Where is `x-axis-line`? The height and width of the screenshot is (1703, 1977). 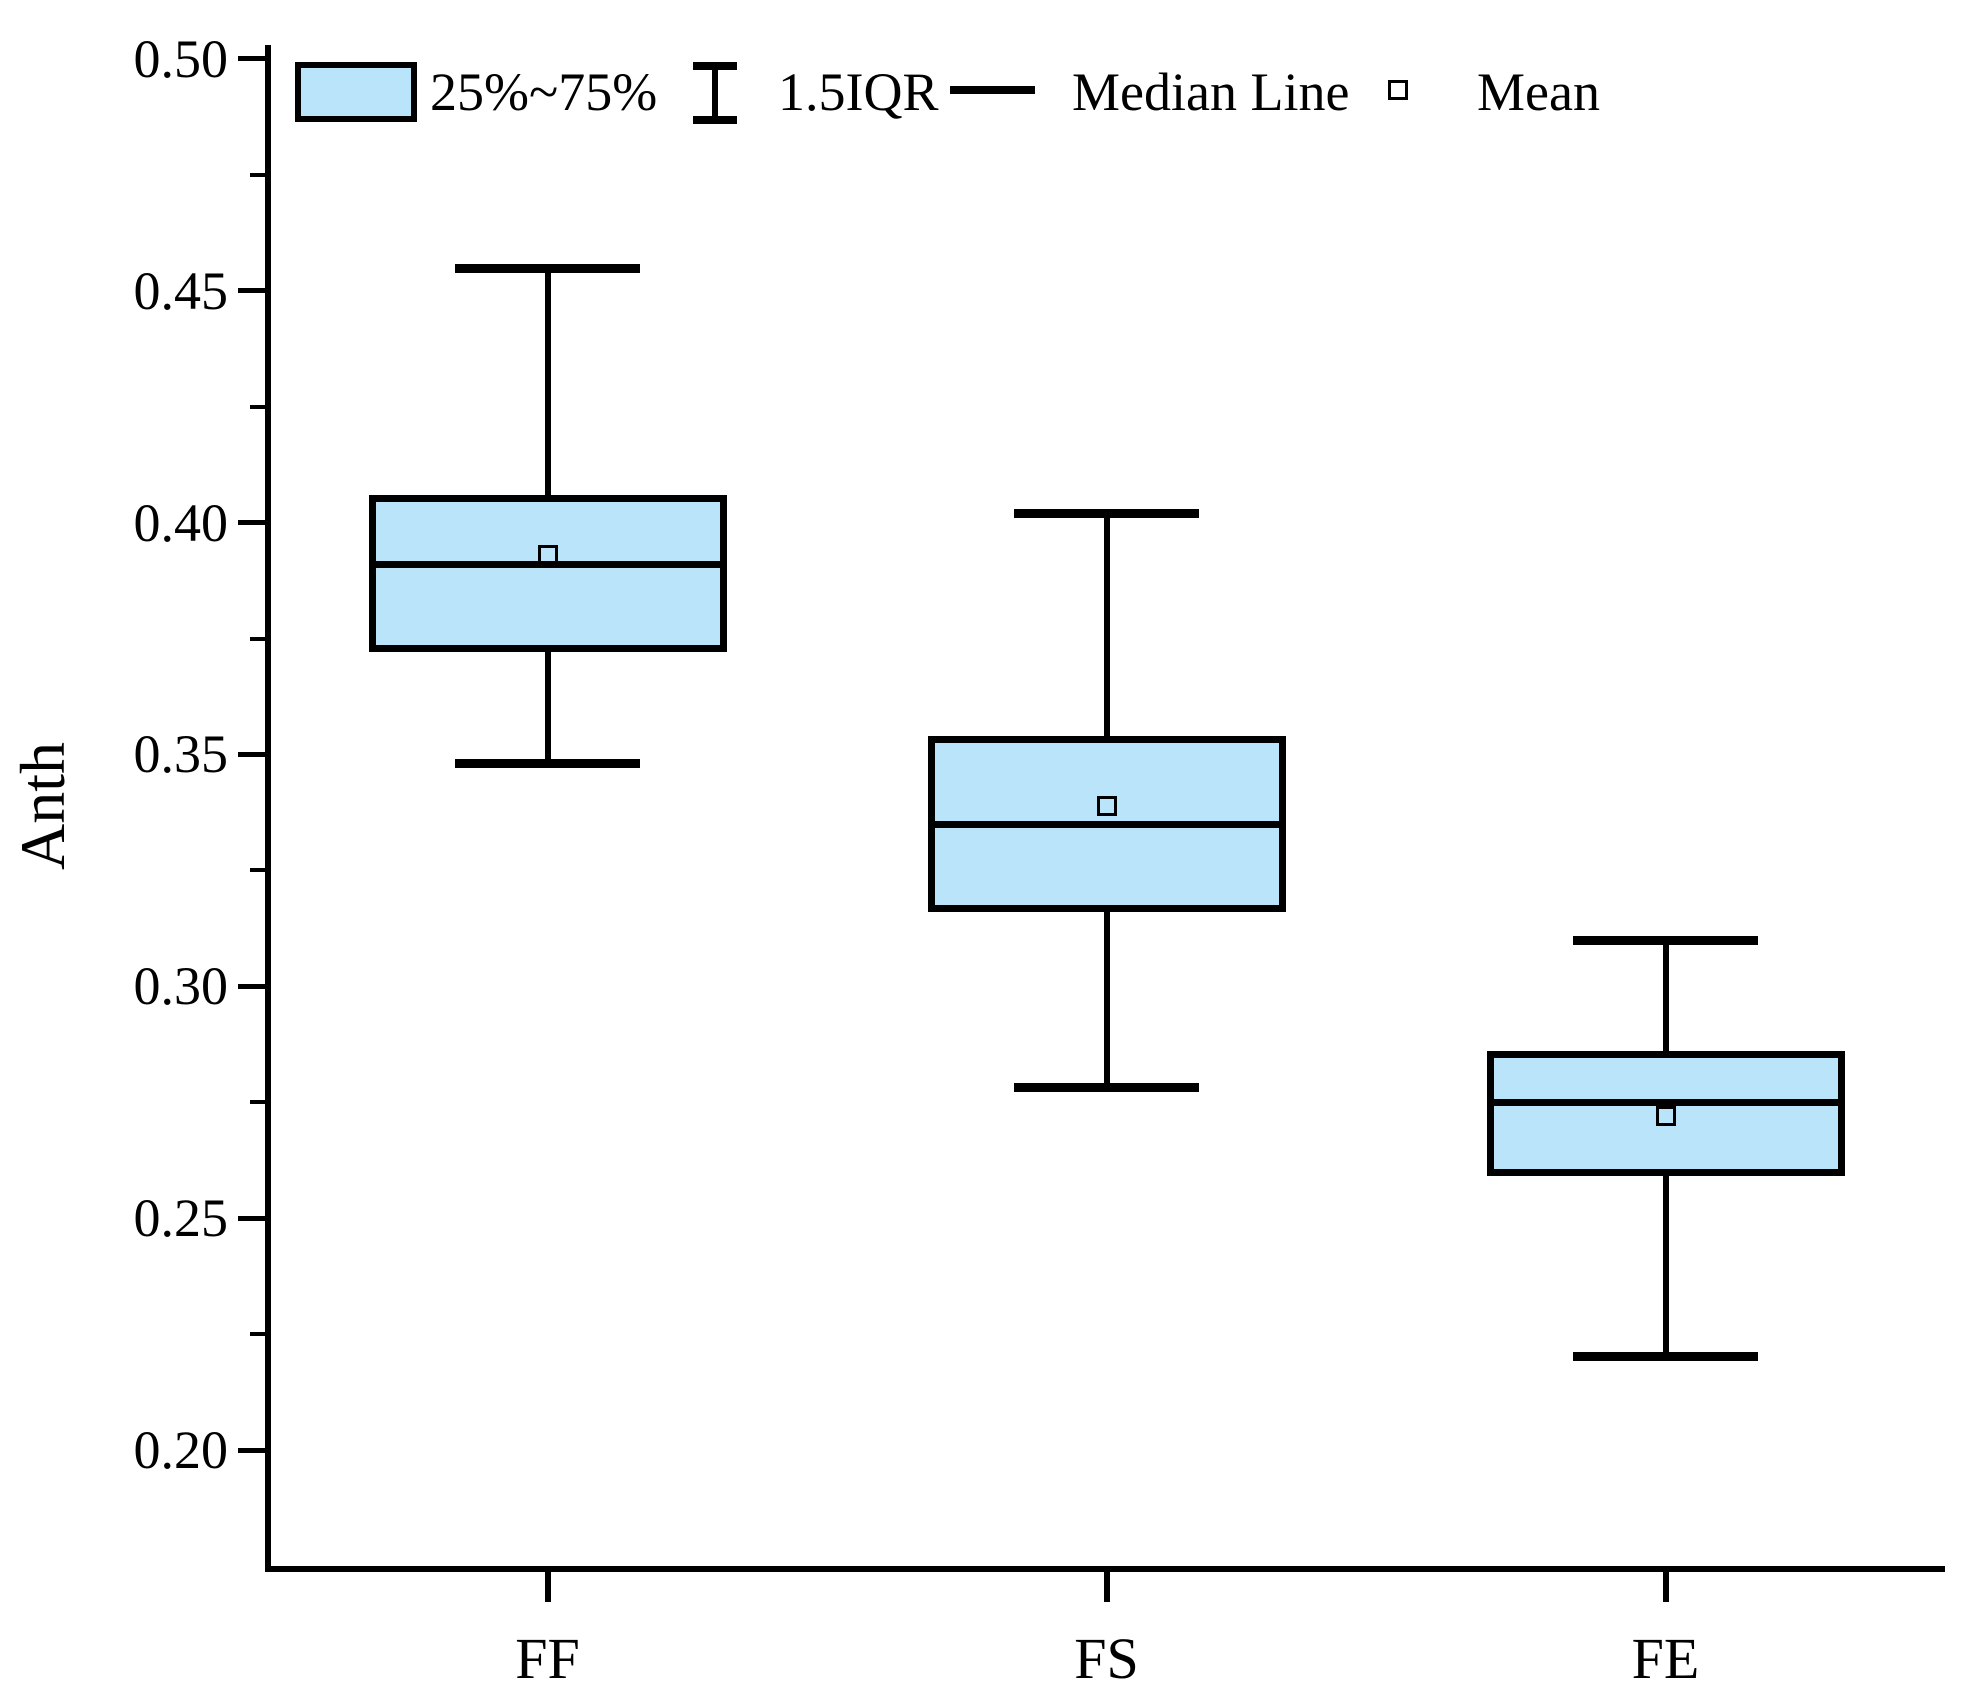 x-axis-line is located at coordinates (1105, 1569).